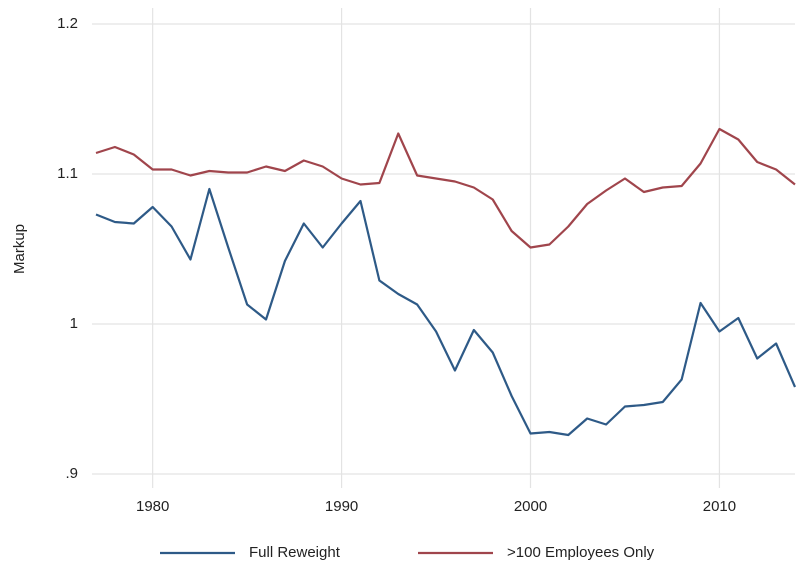 Image resolution: width=797 pixels, height=567 pixels. I want to click on legend-label: Full Reweight, so click(295, 552).